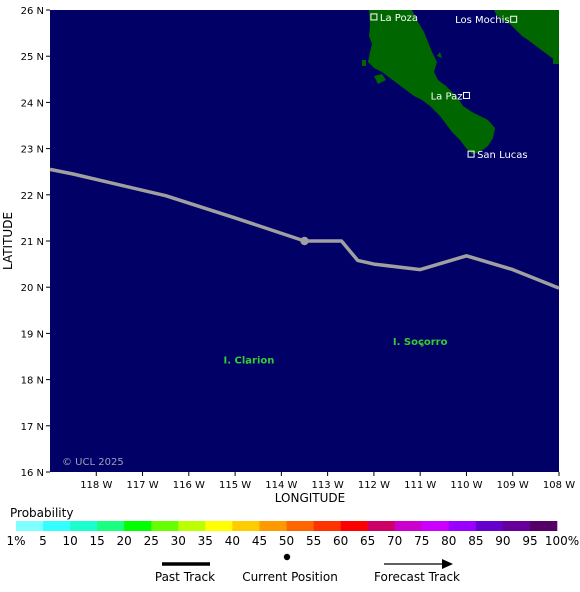 This screenshot has width=580, height=592. Describe the element at coordinates (69, 541) in the screenshot. I see `legend-label: 10` at that location.